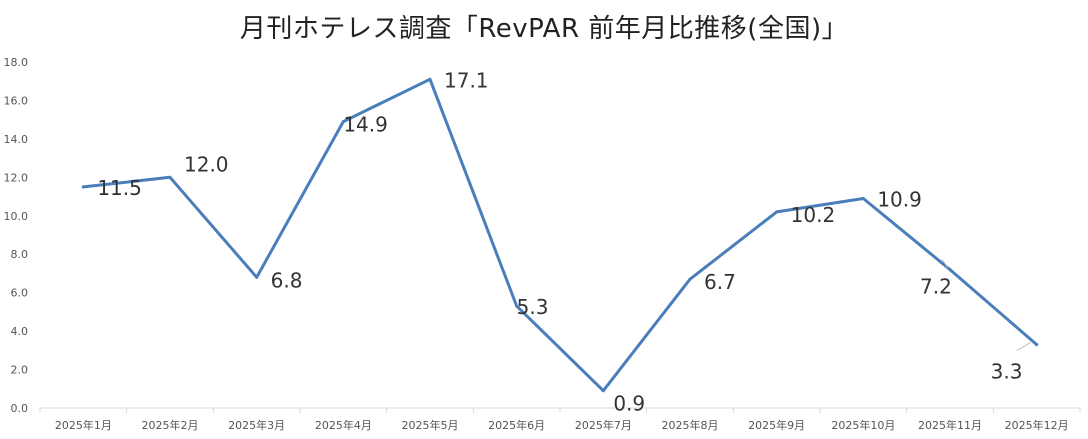 The image size is (1088, 439). I want to click on x-tick-label: 2025年6月, so click(516, 425).